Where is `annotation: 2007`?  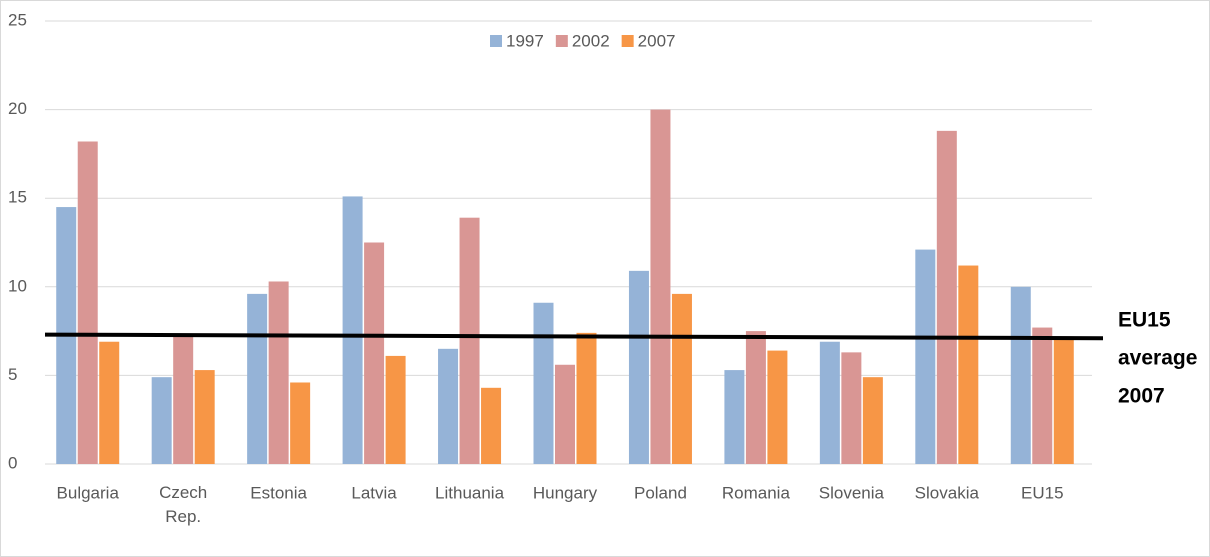 annotation: 2007 is located at coordinates (1141, 396).